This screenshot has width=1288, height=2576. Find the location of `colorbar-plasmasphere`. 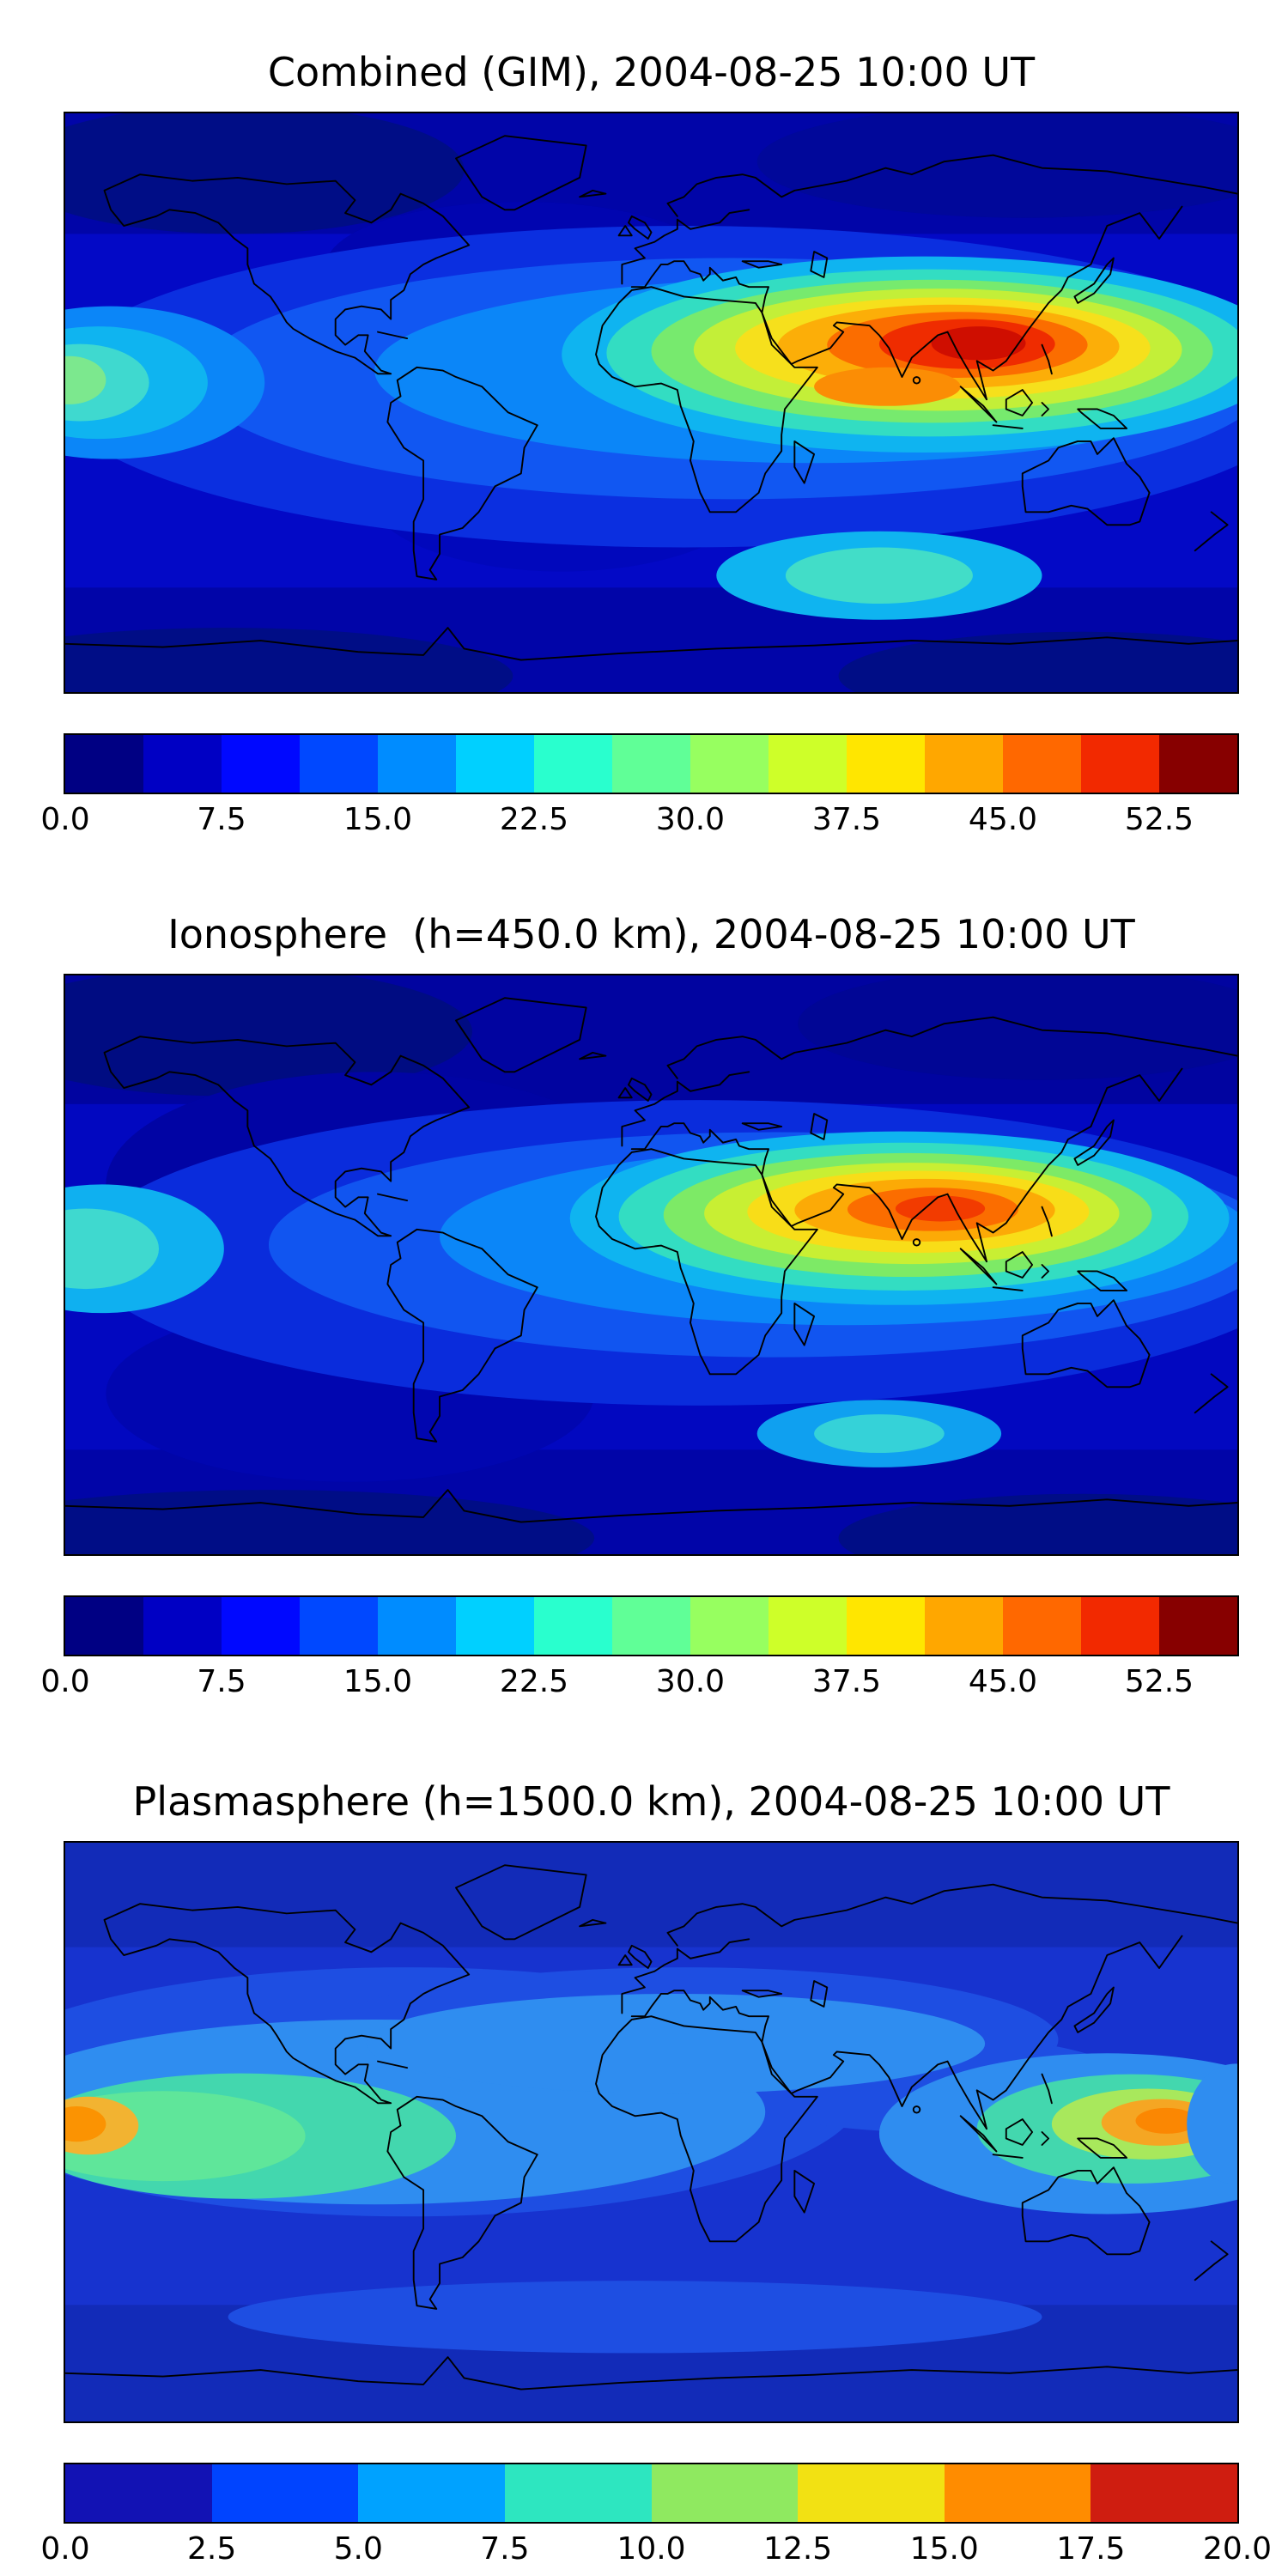

colorbar-plasmasphere is located at coordinates (651, 2493).